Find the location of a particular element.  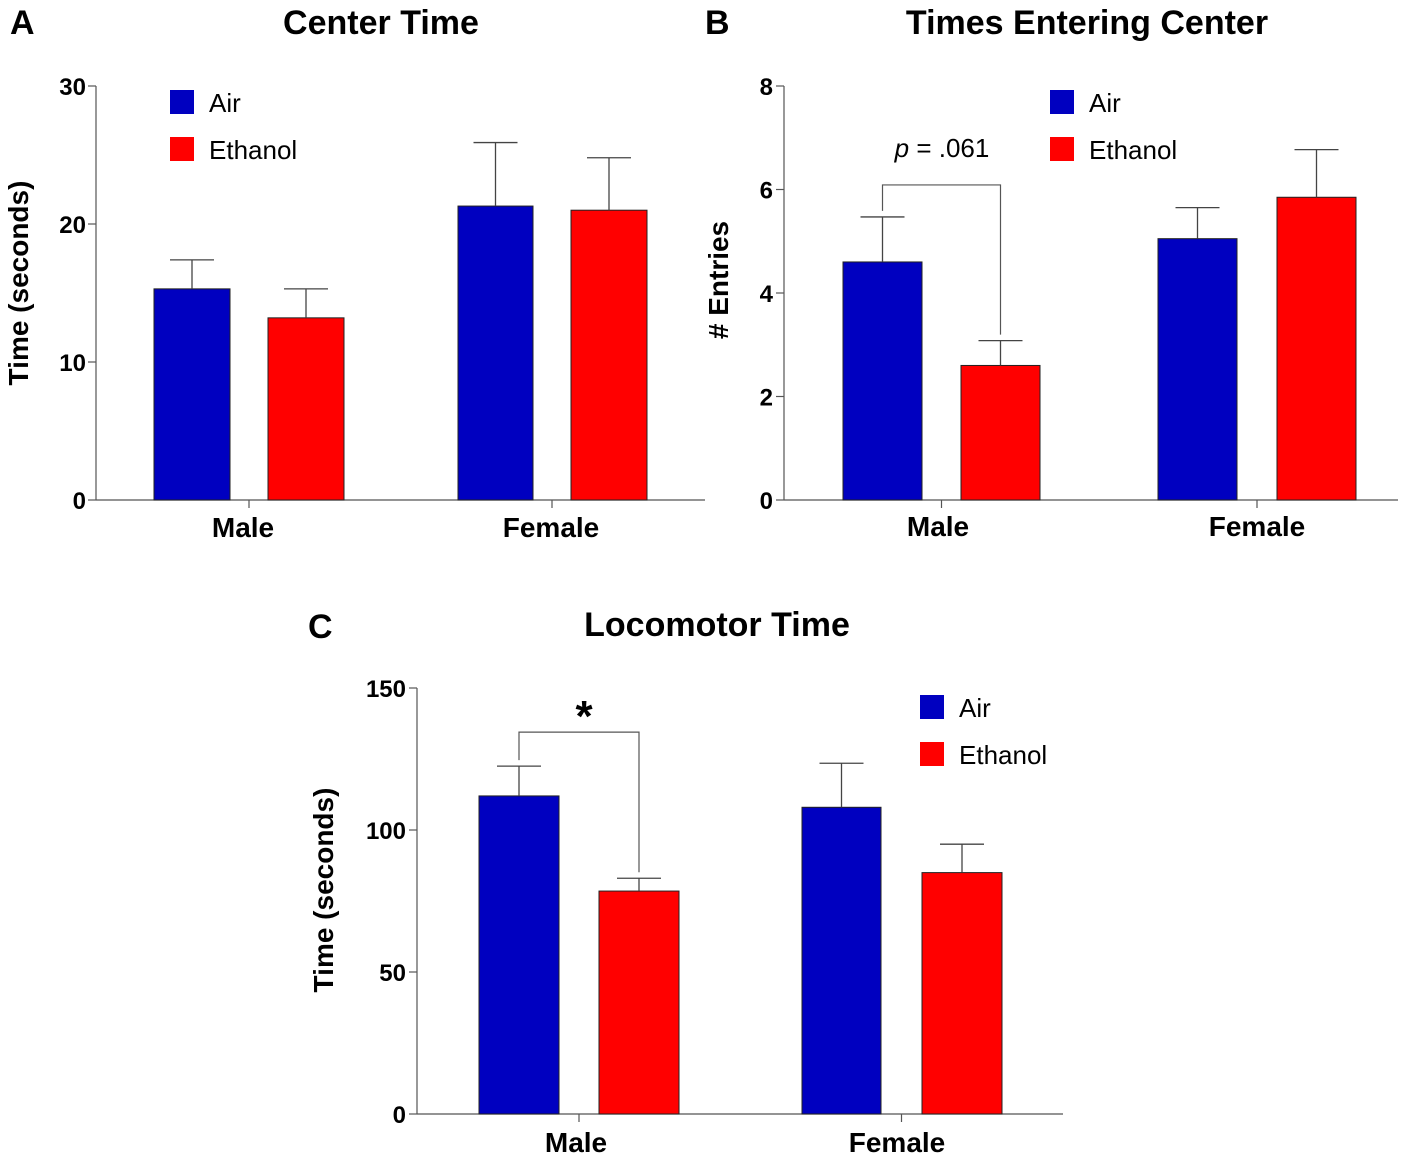

panel-a-letter: A is located at coordinates (22, 23).